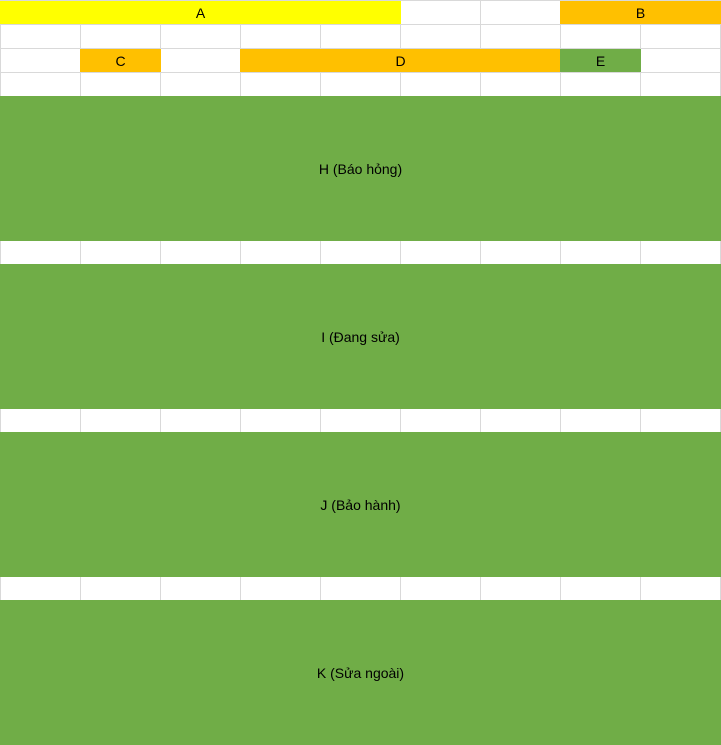 The image size is (721, 745). I want to click on cell-label: A, so click(200, 12).